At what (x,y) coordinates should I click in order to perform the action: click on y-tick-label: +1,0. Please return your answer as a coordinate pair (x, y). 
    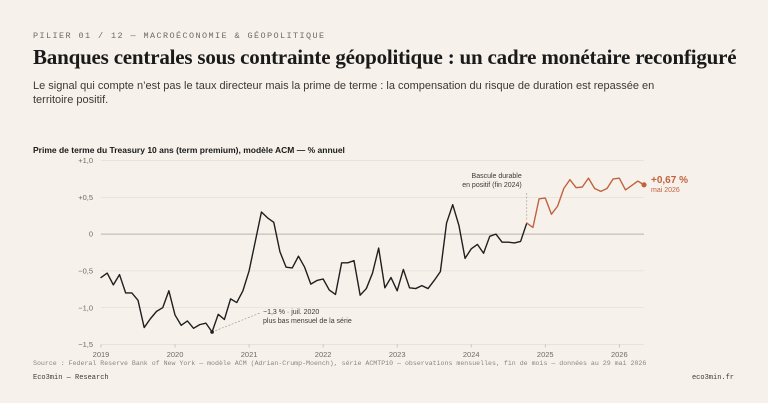
    Looking at the image, I should click on (85, 160).